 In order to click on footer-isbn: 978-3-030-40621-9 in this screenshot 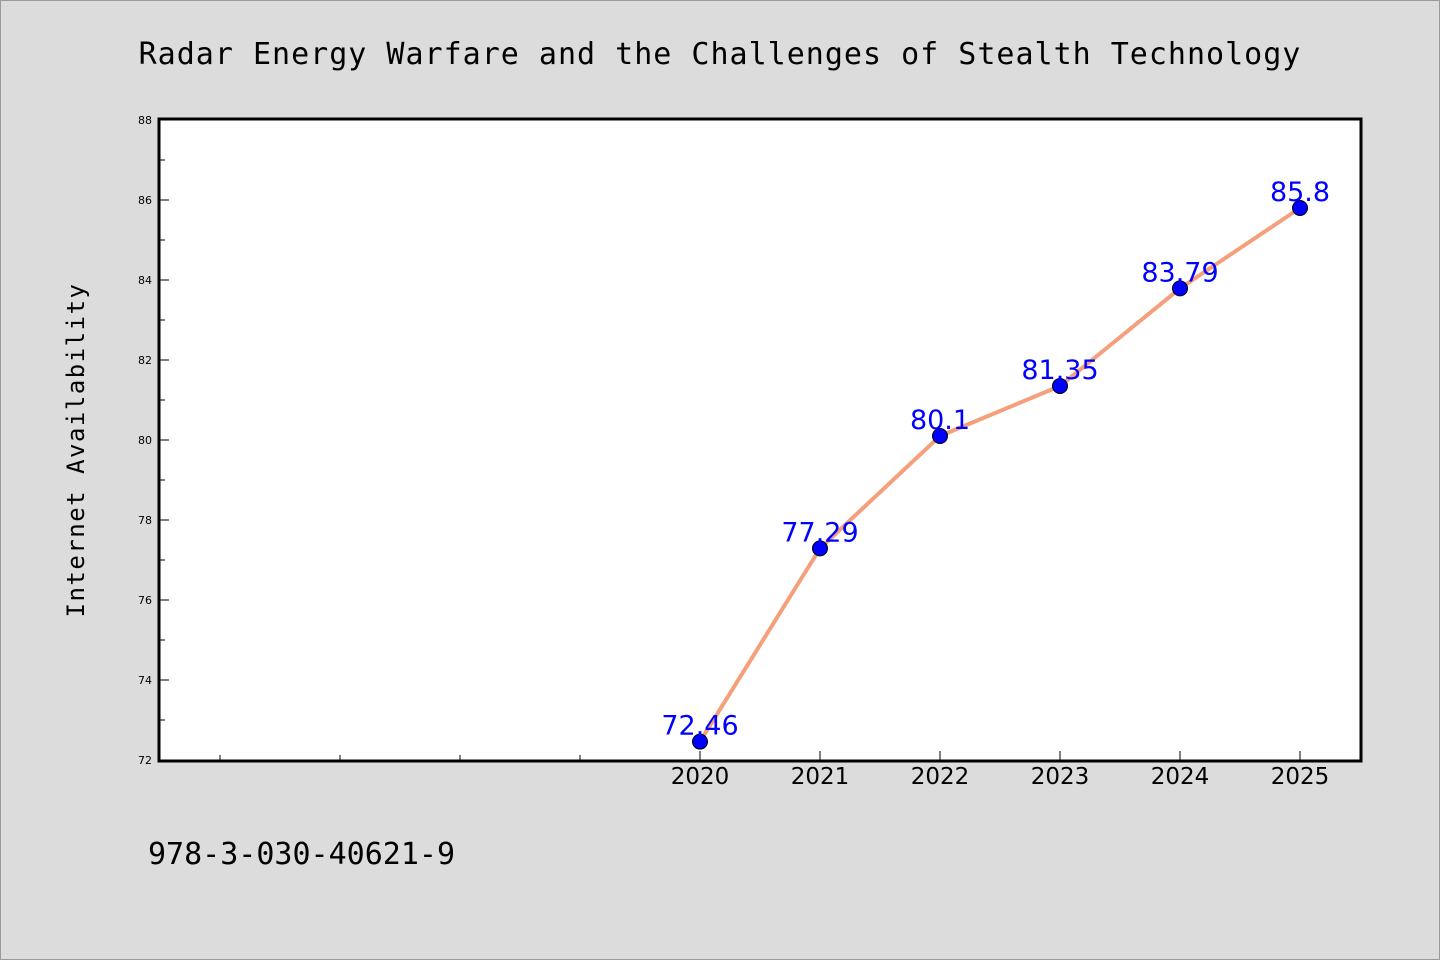, I will do `click(301, 854)`.